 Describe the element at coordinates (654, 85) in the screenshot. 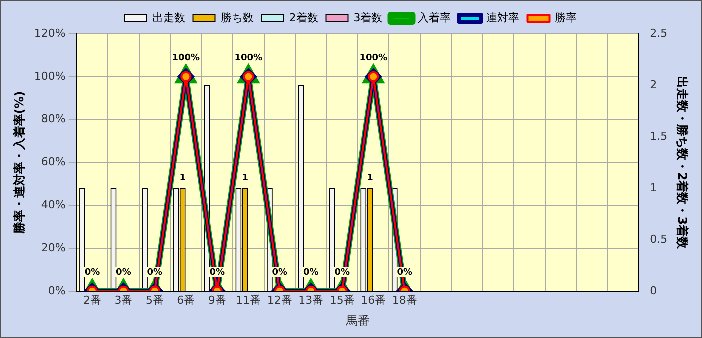

I see `y2-tick-label: 2` at that location.